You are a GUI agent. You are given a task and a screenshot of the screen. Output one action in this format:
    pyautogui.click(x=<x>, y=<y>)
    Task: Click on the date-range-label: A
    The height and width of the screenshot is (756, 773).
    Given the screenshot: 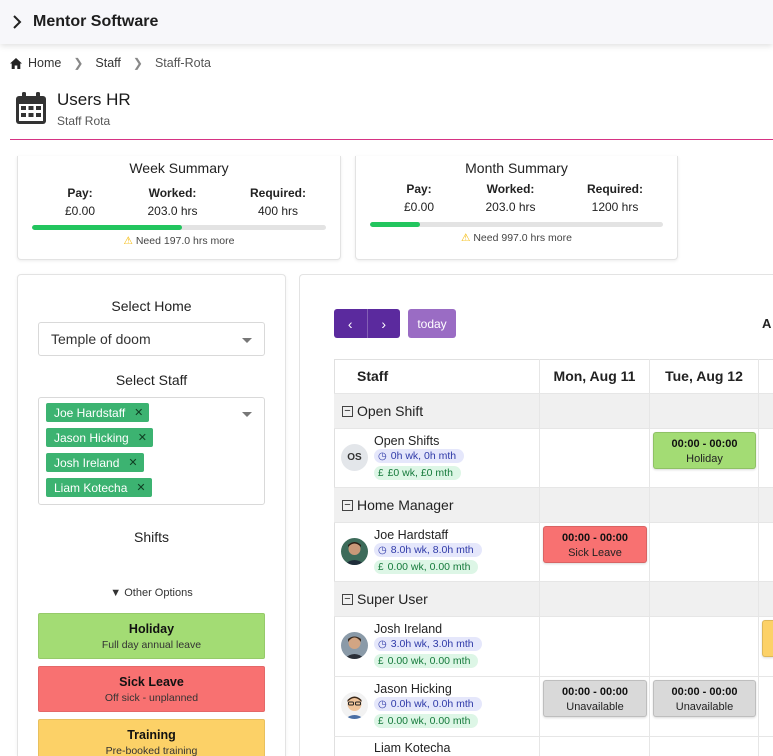 What is the action you would take?
    pyautogui.click(x=767, y=323)
    